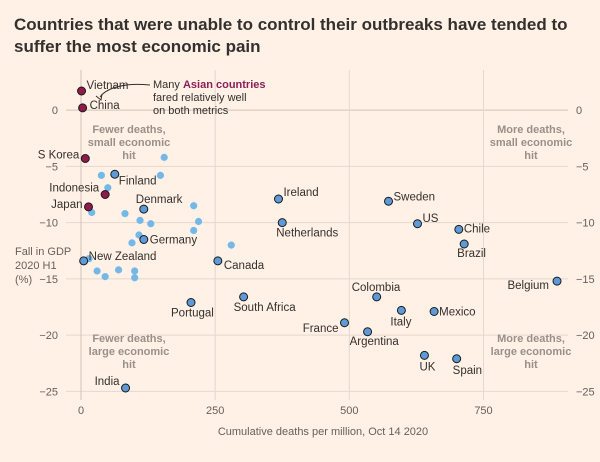  Describe the element at coordinates (51, 167) in the screenshot. I see `y-tick-label-left: −5` at that location.